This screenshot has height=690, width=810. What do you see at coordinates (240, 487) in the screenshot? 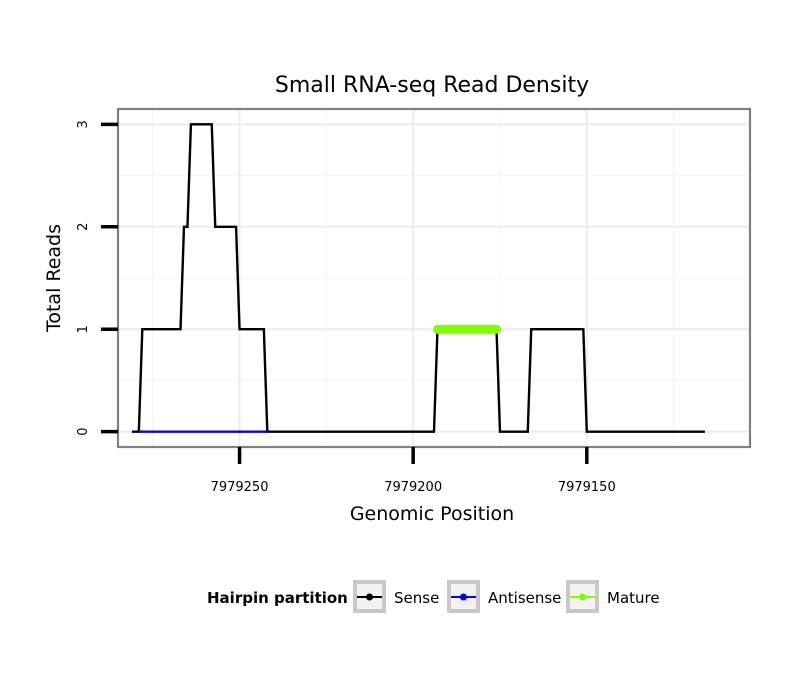
I see `x-tick-label: 7979250` at bounding box center [240, 487].